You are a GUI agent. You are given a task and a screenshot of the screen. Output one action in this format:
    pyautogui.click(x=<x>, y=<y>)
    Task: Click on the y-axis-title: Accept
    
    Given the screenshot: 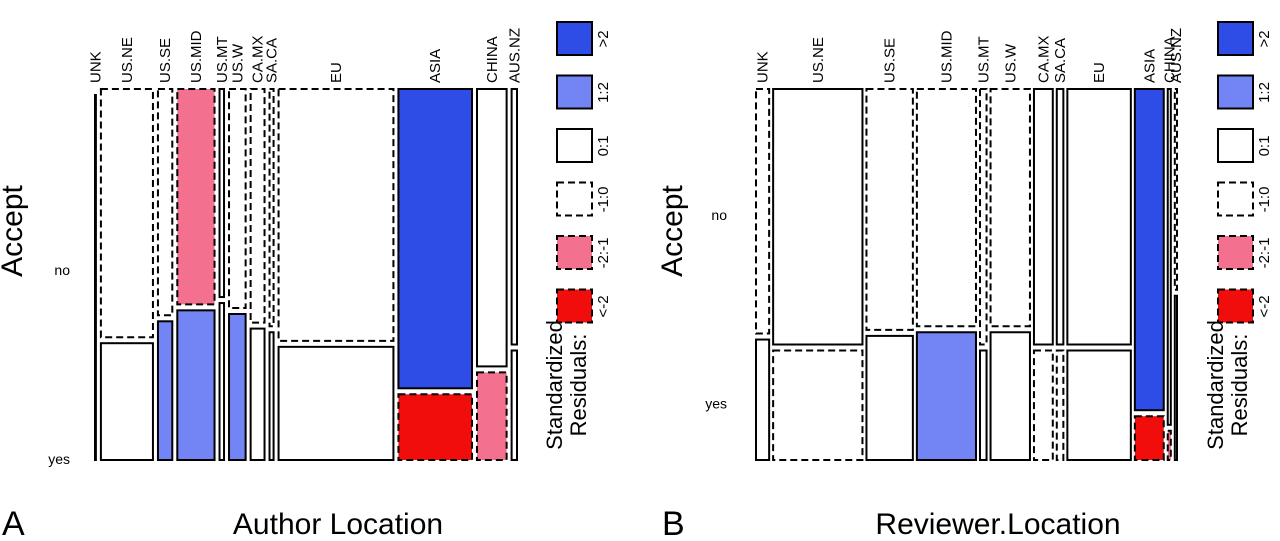 What is the action you would take?
    pyautogui.click(x=14, y=230)
    